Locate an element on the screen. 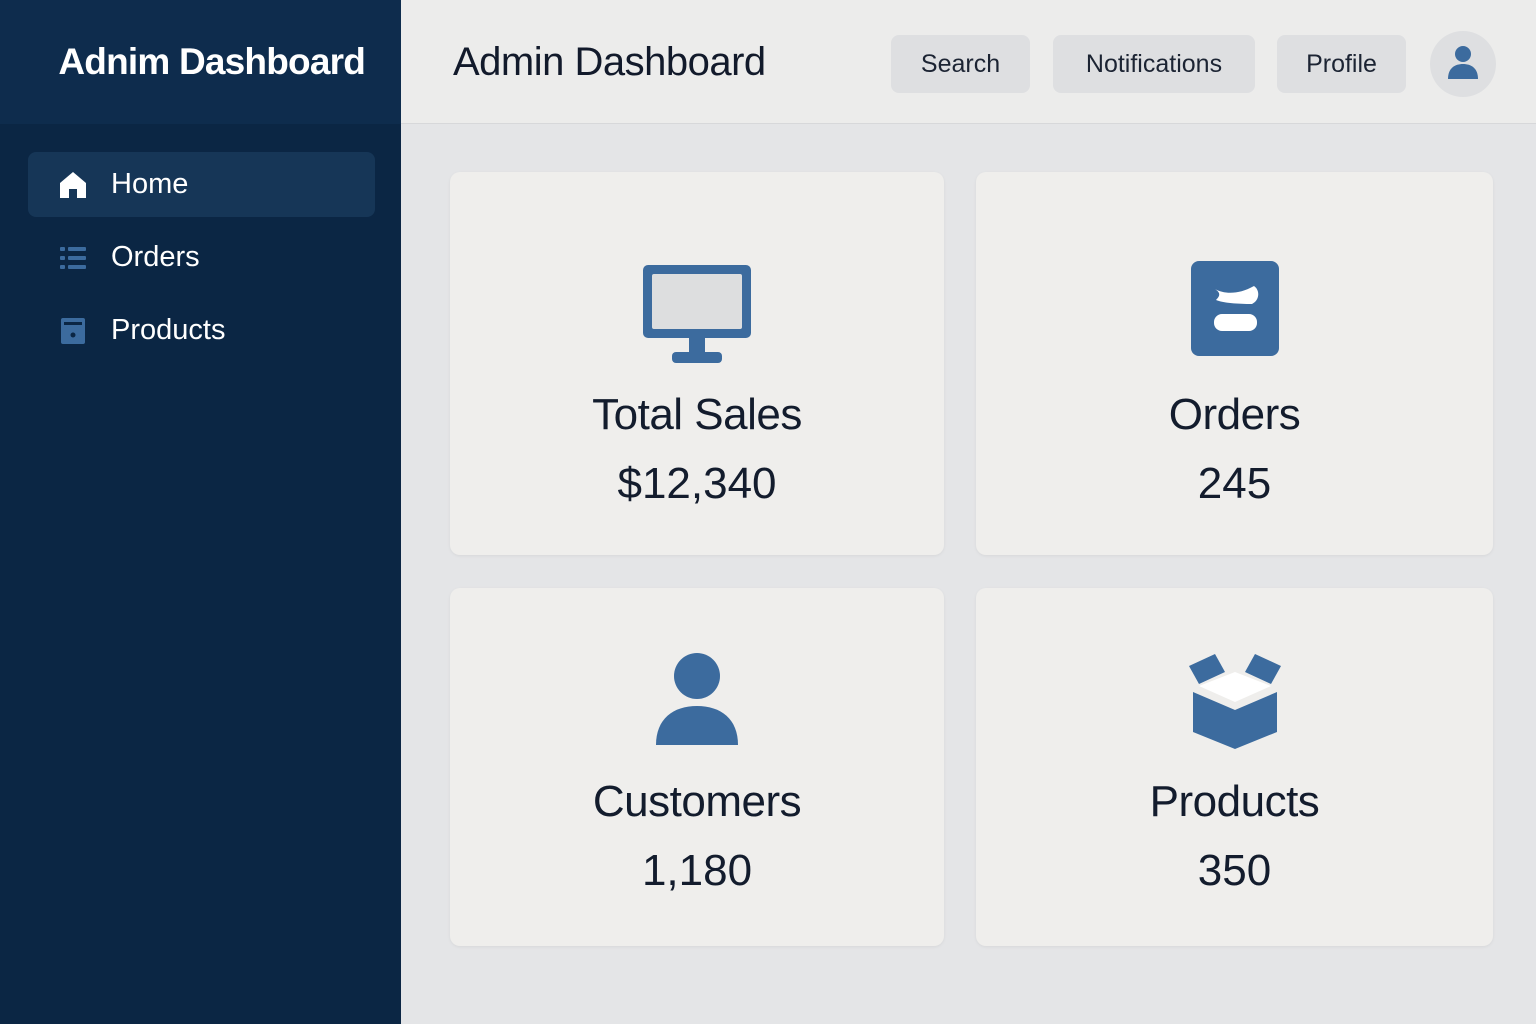 The height and width of the screenshot is (1024, 1536). card-title: Customers is located at coordinates (697, 801).